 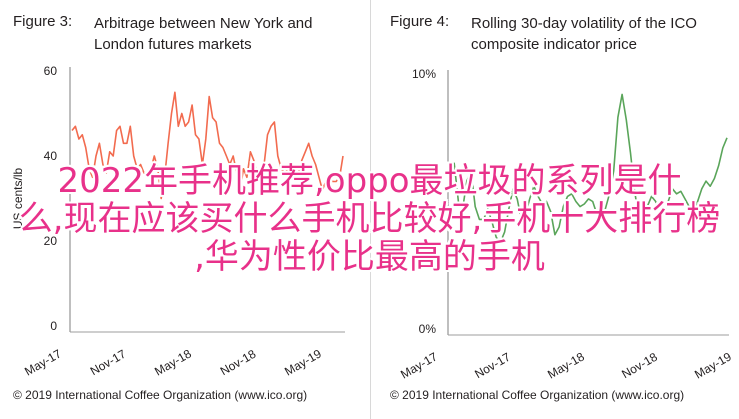 I want to click on figure-4-title-line-2: composite indicator price, so click(x=554, y=44).